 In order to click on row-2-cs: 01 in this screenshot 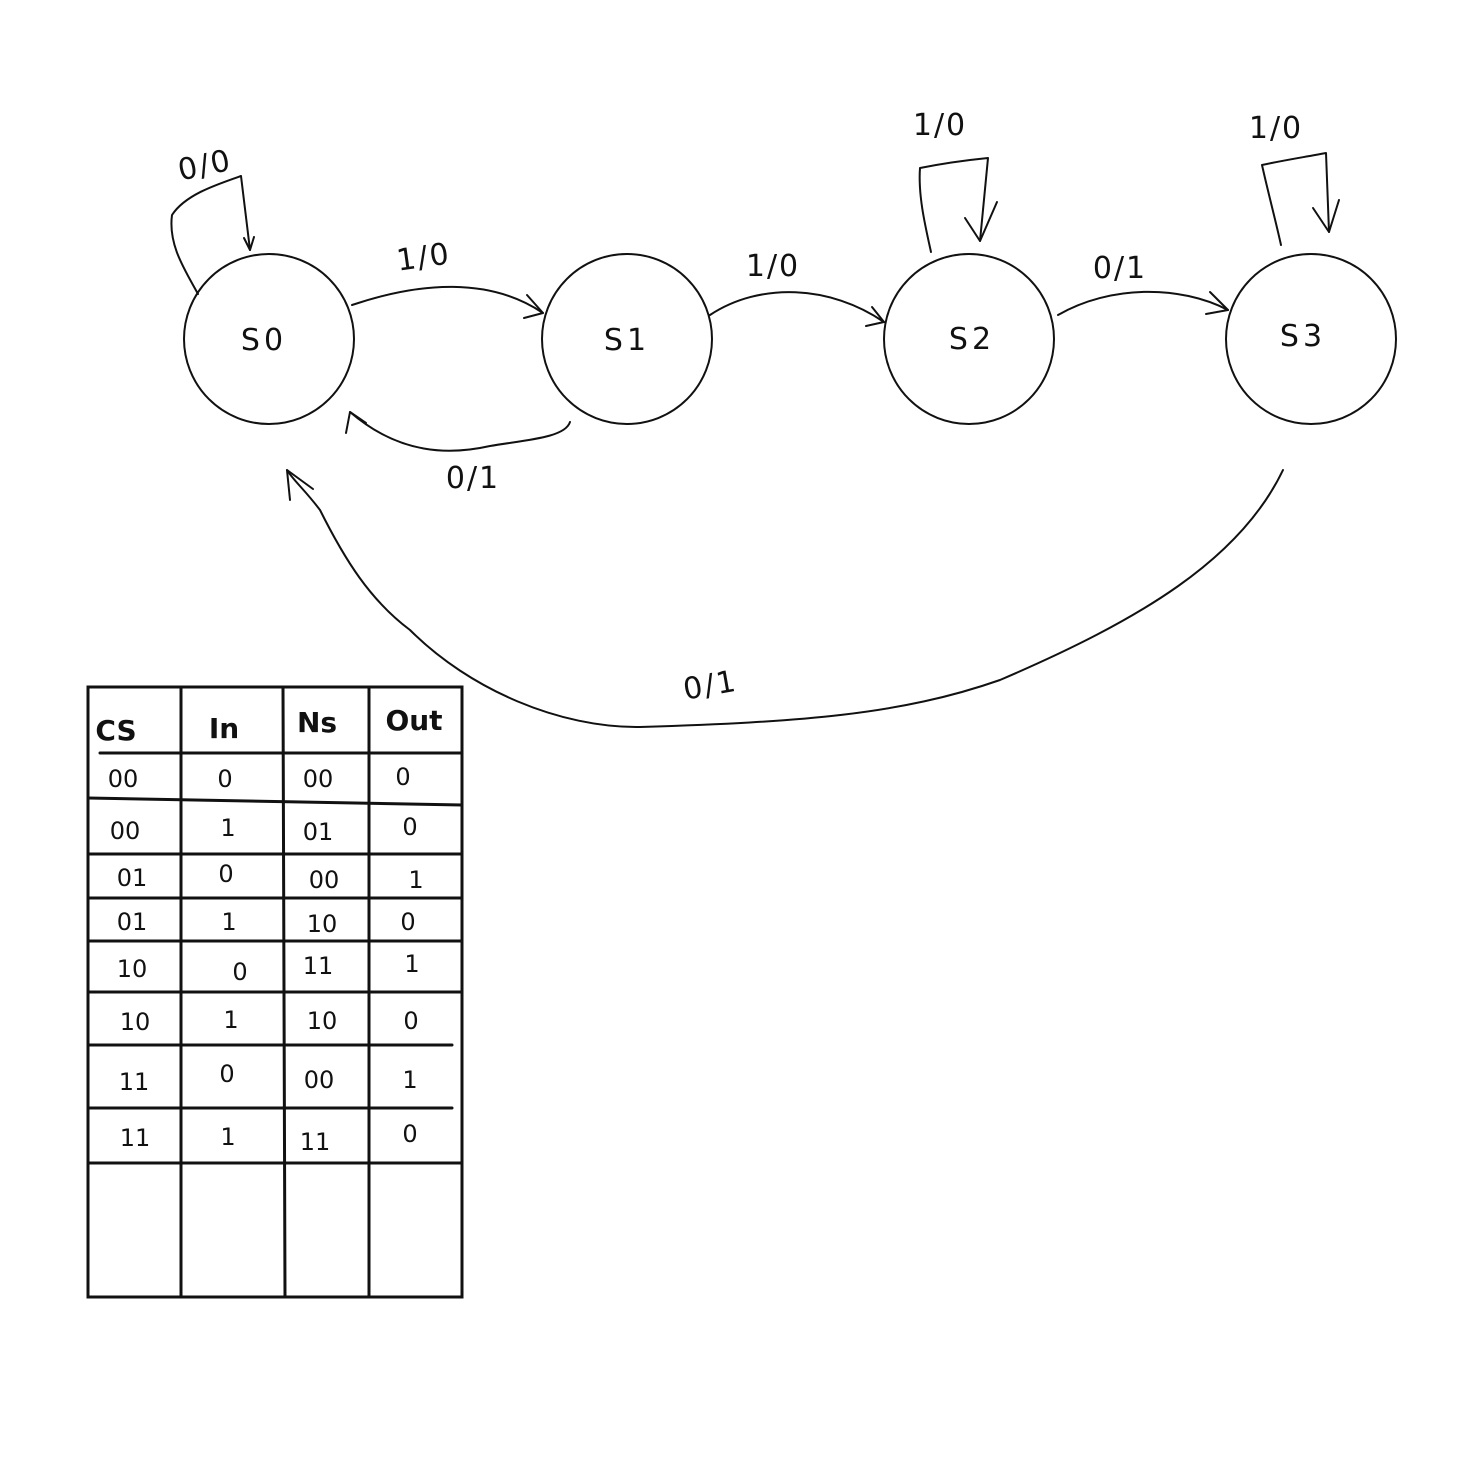, I will do `click(132, 878)`.